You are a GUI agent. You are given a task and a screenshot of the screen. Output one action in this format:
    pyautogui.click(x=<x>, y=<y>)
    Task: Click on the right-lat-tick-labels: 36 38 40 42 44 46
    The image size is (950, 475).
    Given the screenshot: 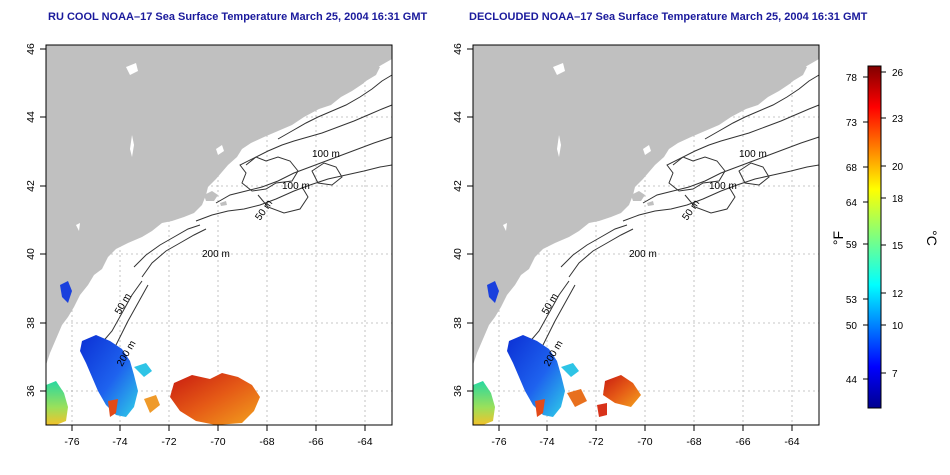 What is the action you would take?
    pyautogui.click(x=458, y=220)
    